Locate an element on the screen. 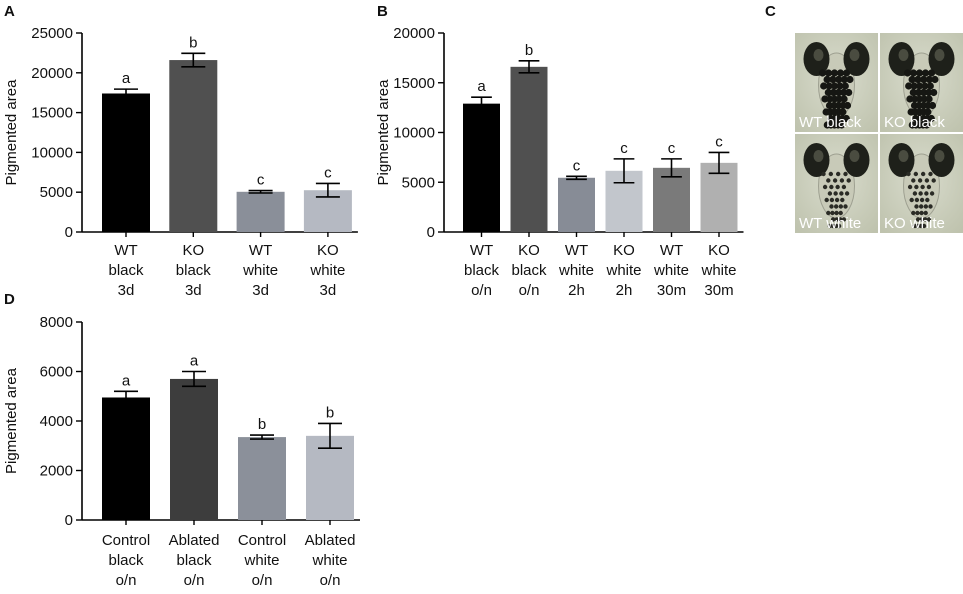 The image size is (963, 594). y-tick-label: 20000 is located at coordinates (414, 33).